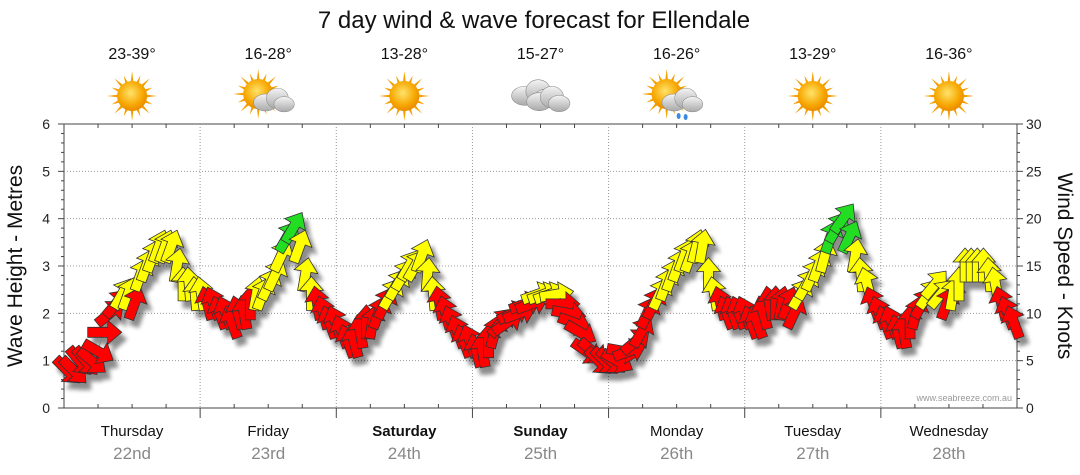 This screenshot has height=475, width=1080. Describe the element at coordinates (264, 94) in the screenshot. I see `sun-cloud-icon` at that location.